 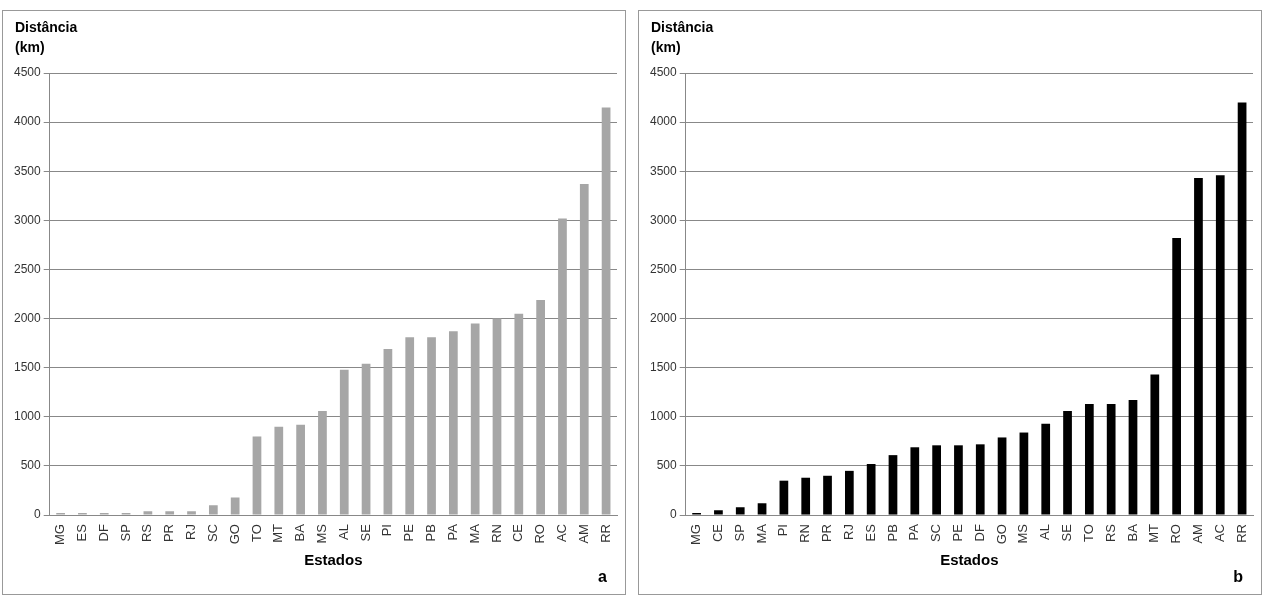 I want to click on text: a, so click(x=602, y=577).